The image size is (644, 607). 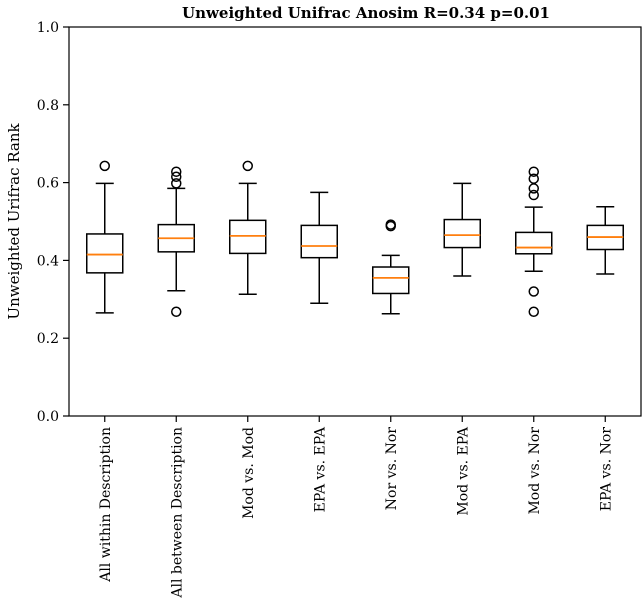 I want to click on x-tick-label: EPA vs. EPA, so click(x=320, y=469).